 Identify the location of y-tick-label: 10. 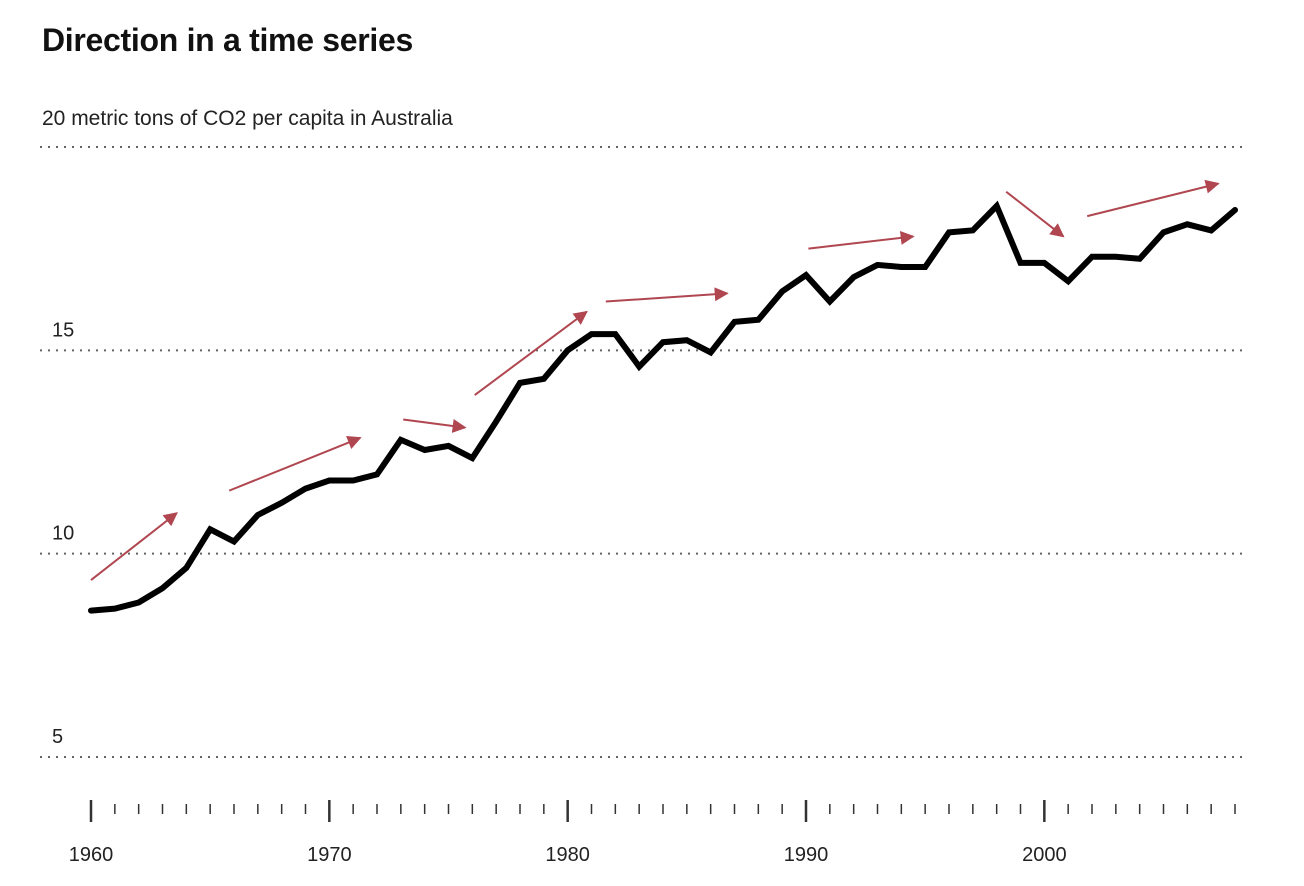
(63, 534).